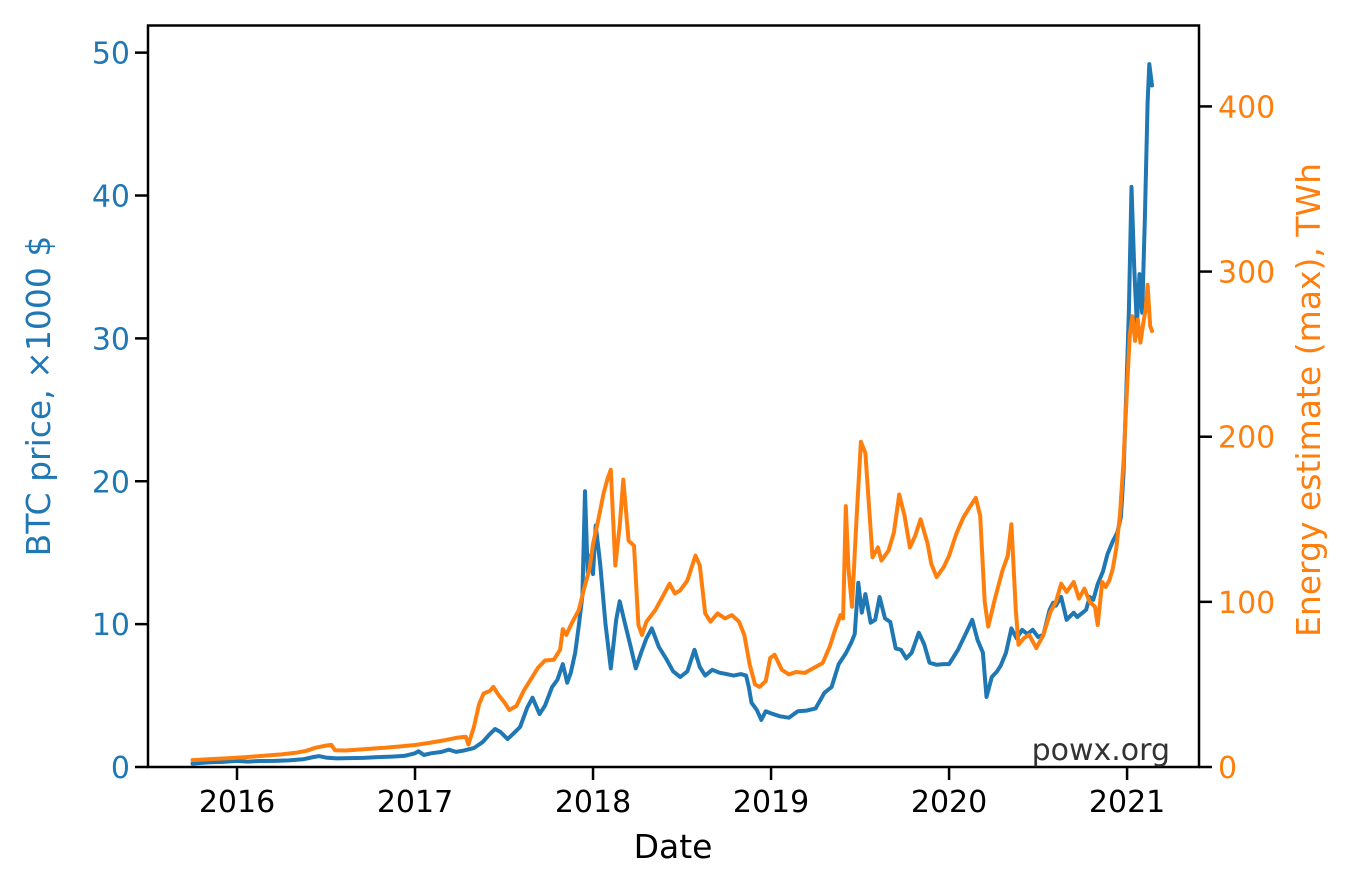  What do you see at coordinates (111, 339) in the screenshot?
I see `left-y-tick-label: 30` at bounding box center [111, 339].